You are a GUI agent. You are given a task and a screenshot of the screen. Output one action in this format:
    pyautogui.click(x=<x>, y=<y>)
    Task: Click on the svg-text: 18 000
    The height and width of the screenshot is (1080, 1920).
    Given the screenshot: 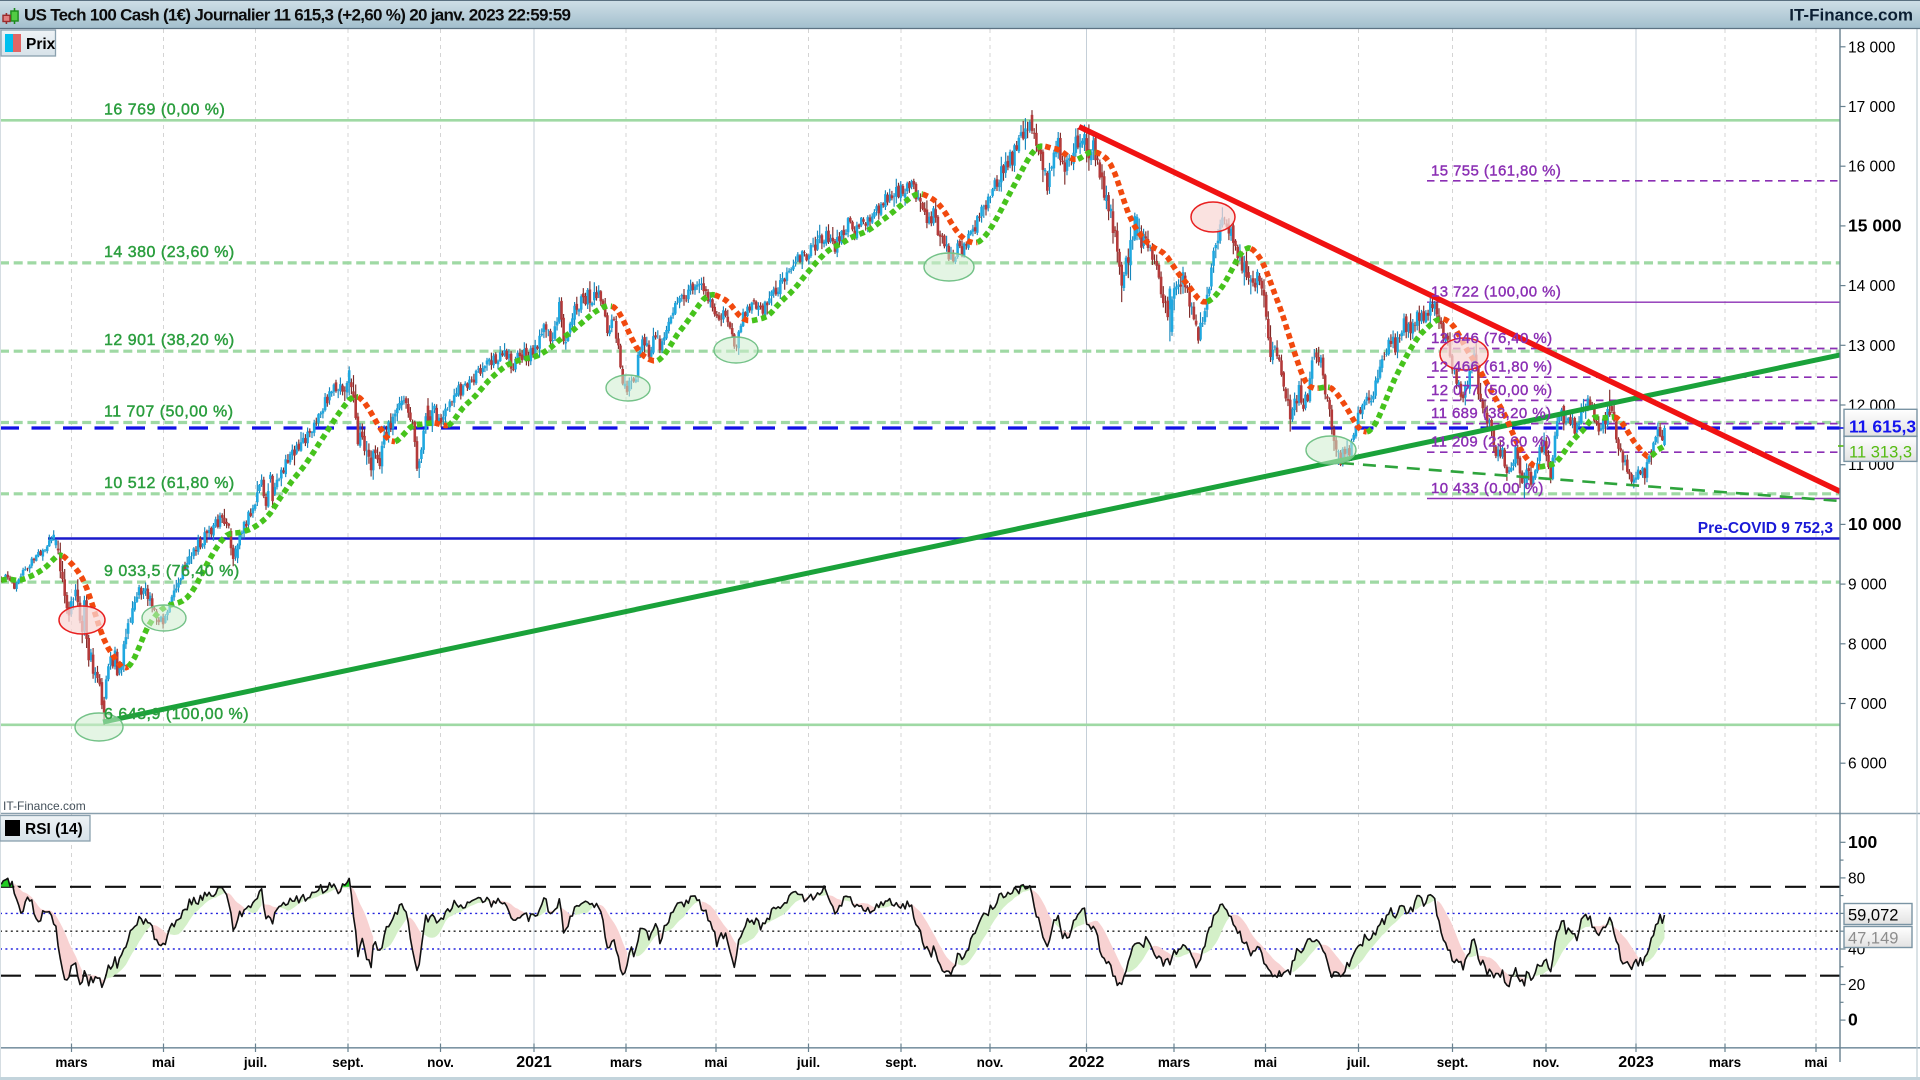 What is the action you would take?
    pyautogui.click(x=1872, y=47)
    